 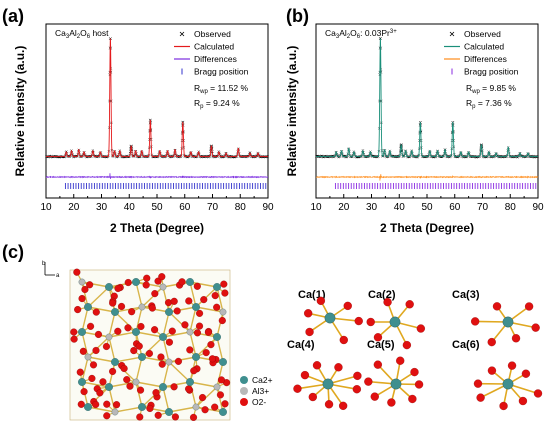 What do you see at coordinates (466, 295) in the screenshot?
I see `site-label: Ca(3)` at bounding box center [466, 295].